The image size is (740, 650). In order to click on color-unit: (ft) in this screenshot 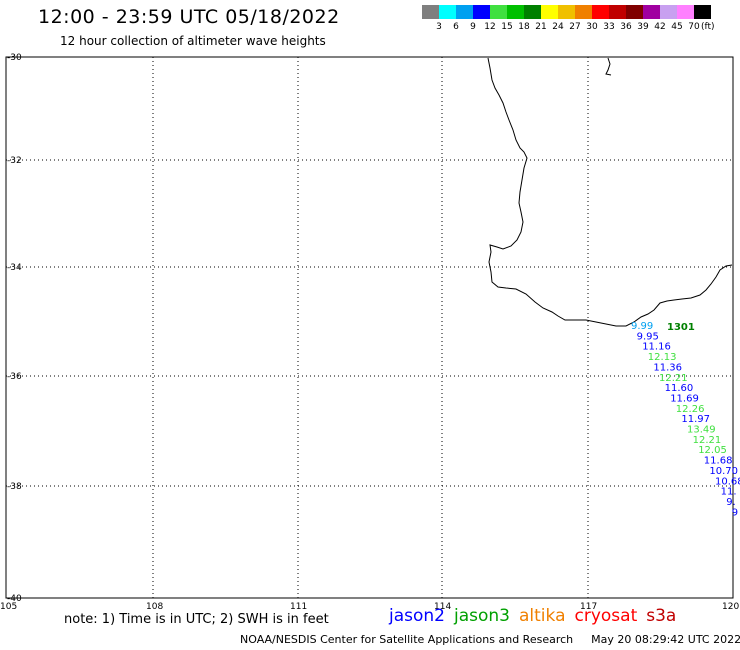, I will do `click(708, 27)`.